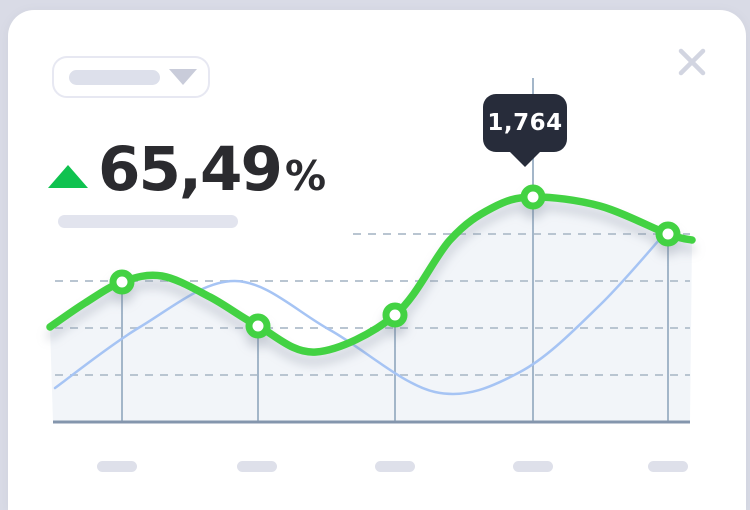  I want to click on tooltip-value: 1,764, so click(525, 123).